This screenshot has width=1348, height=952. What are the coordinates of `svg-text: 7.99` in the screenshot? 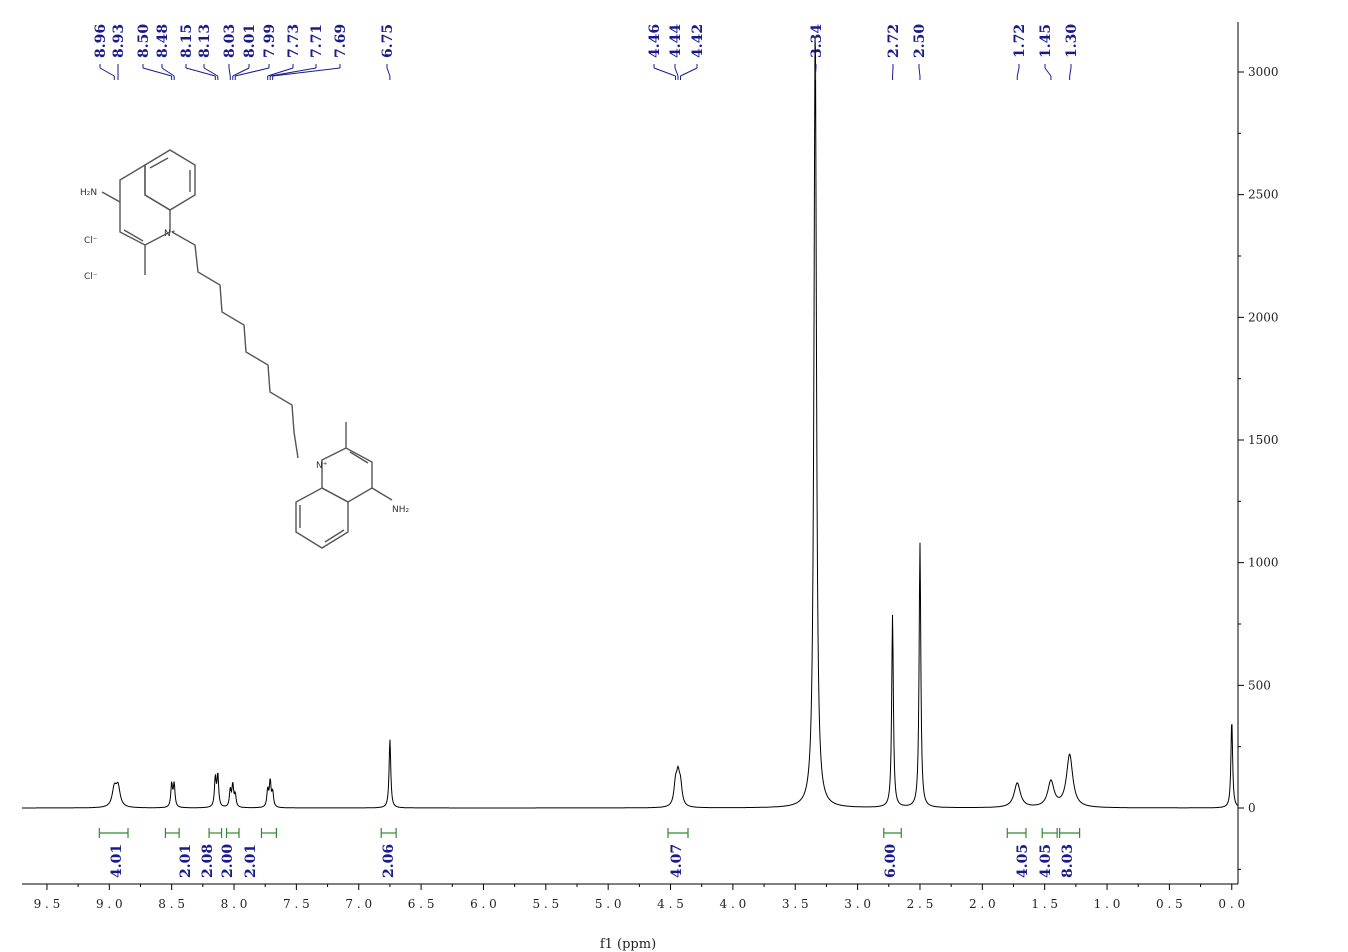 It's located at (270, 41).